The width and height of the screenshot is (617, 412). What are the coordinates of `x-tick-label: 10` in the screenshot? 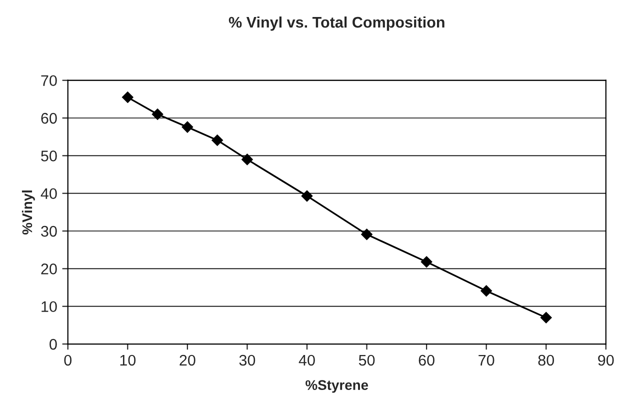 It's located at (128, 360).